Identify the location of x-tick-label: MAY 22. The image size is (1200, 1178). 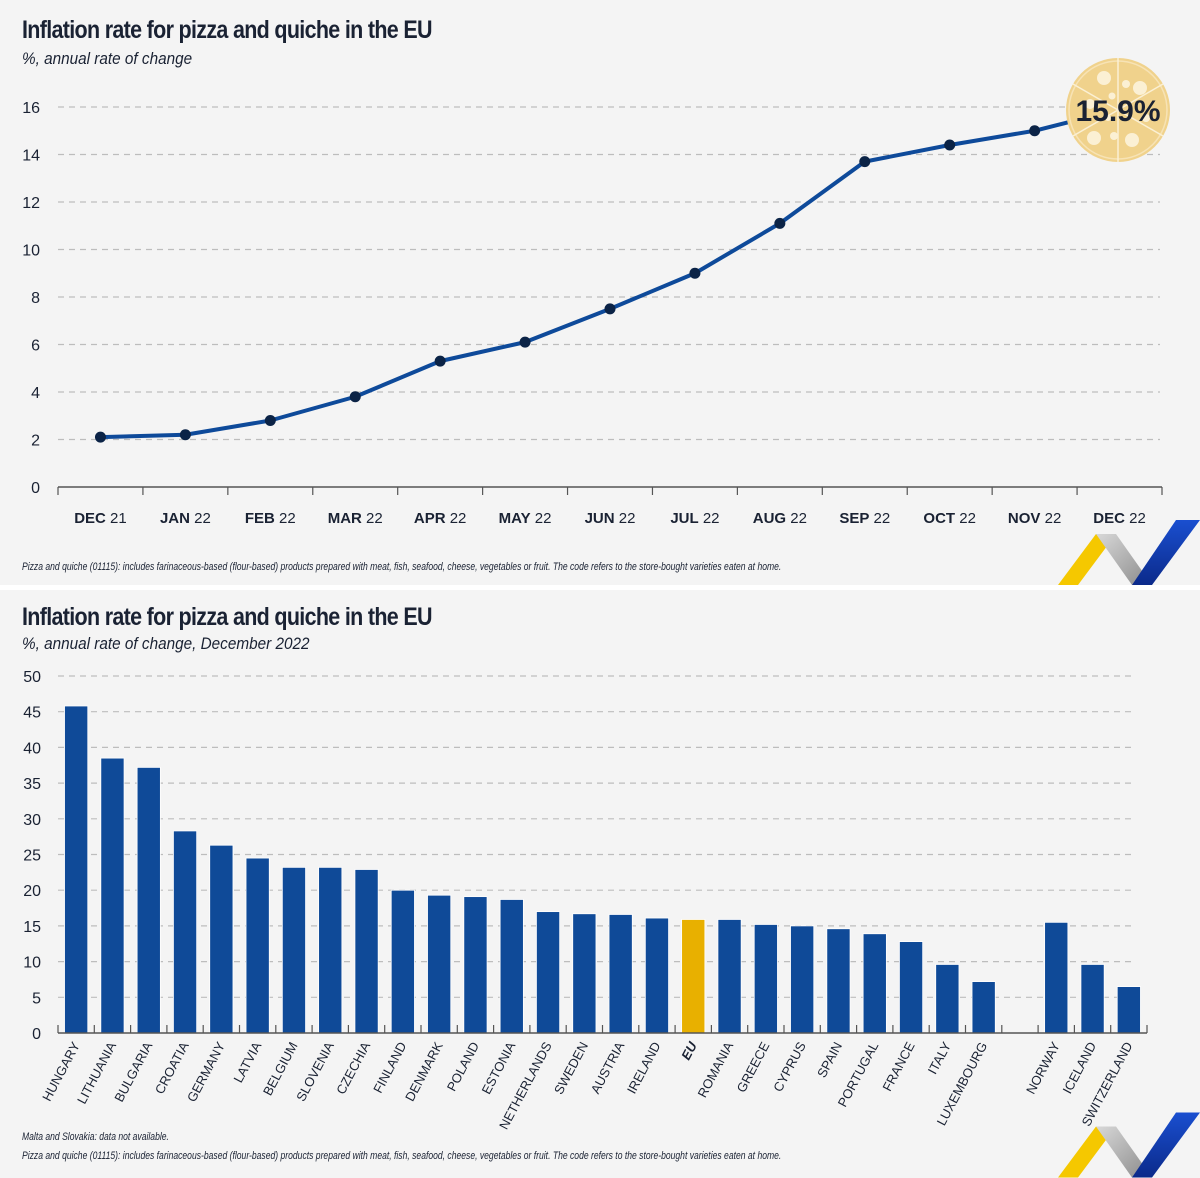
(525, 518).